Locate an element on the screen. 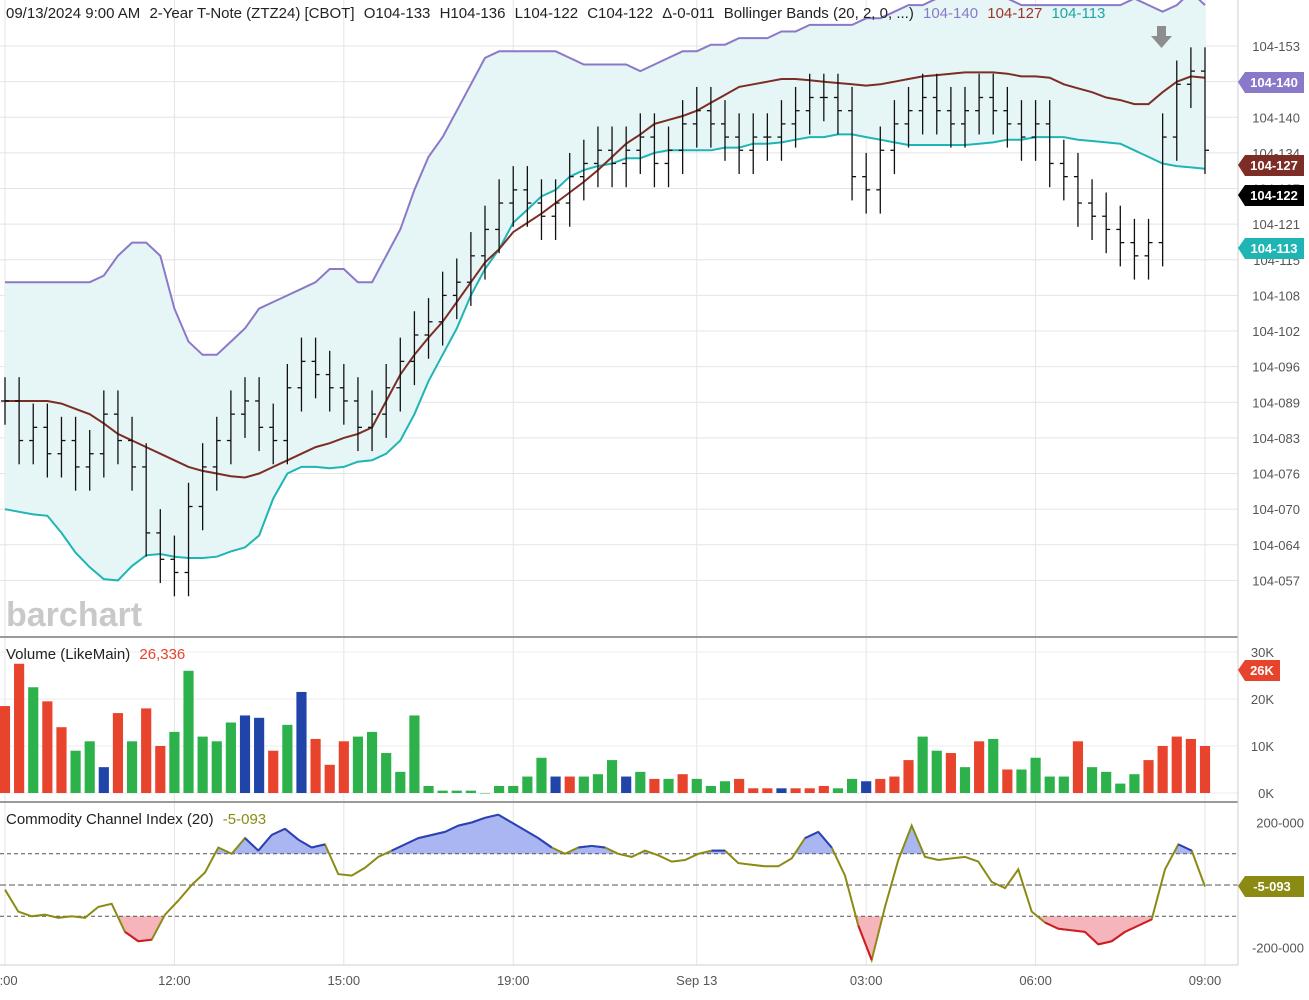 The width and height of the screenshot is (1309, 1000). header-open: O104-133 is located at coordinates (397, 13).